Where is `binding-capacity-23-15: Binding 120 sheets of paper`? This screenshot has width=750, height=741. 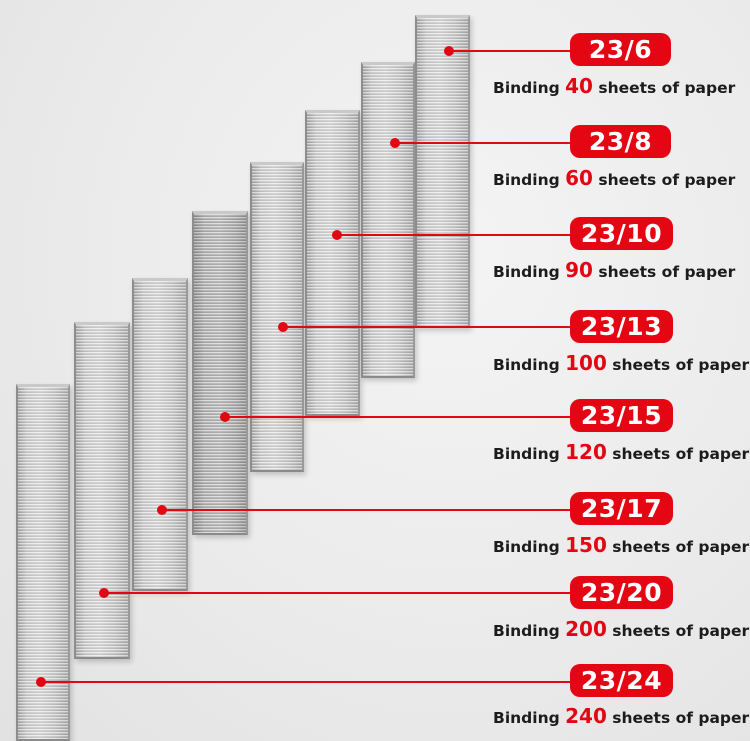 binding-capacity-23-15: Binding 120 sheets of paper is located at coordinates (621, 452).